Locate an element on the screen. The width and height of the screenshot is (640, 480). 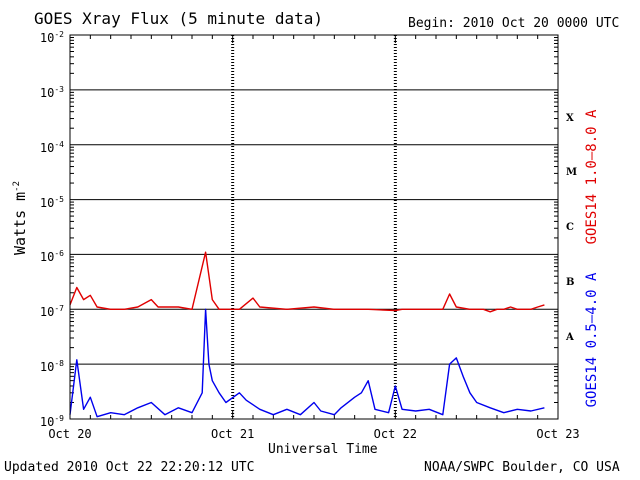
y-tick-exp: -5 is located at coordinates (59, 199).